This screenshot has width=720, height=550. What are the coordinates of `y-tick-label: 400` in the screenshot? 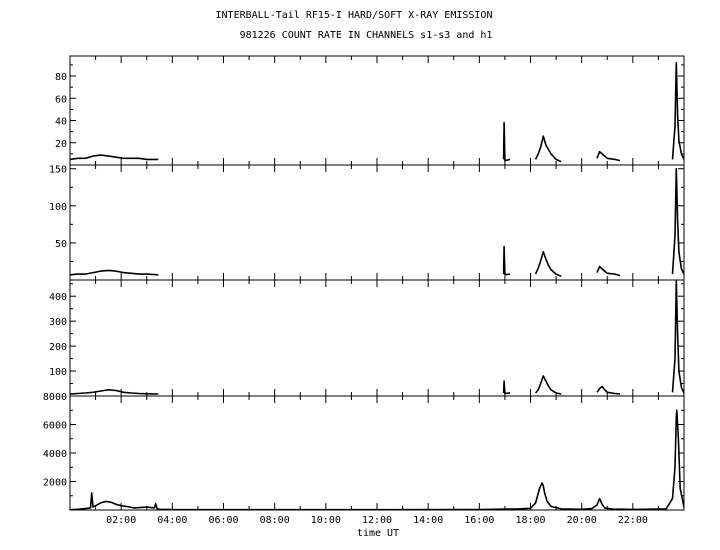 It's located at (58, 297).